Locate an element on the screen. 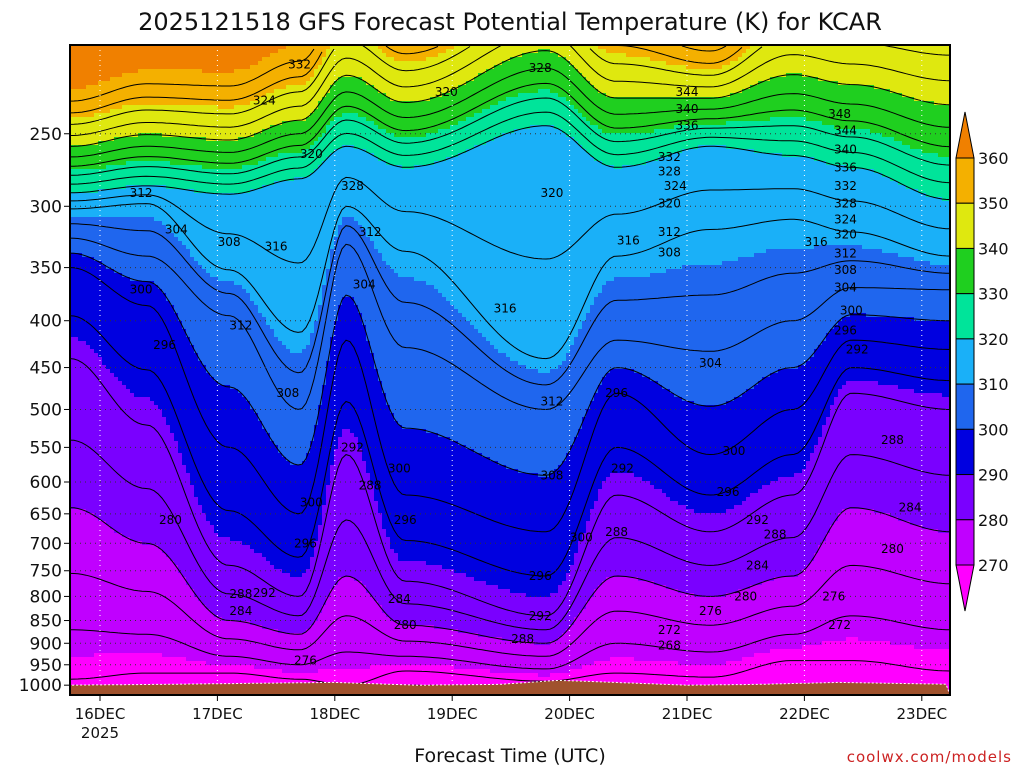  x-axis-year: 2025 is located at coordinates (100, 733).